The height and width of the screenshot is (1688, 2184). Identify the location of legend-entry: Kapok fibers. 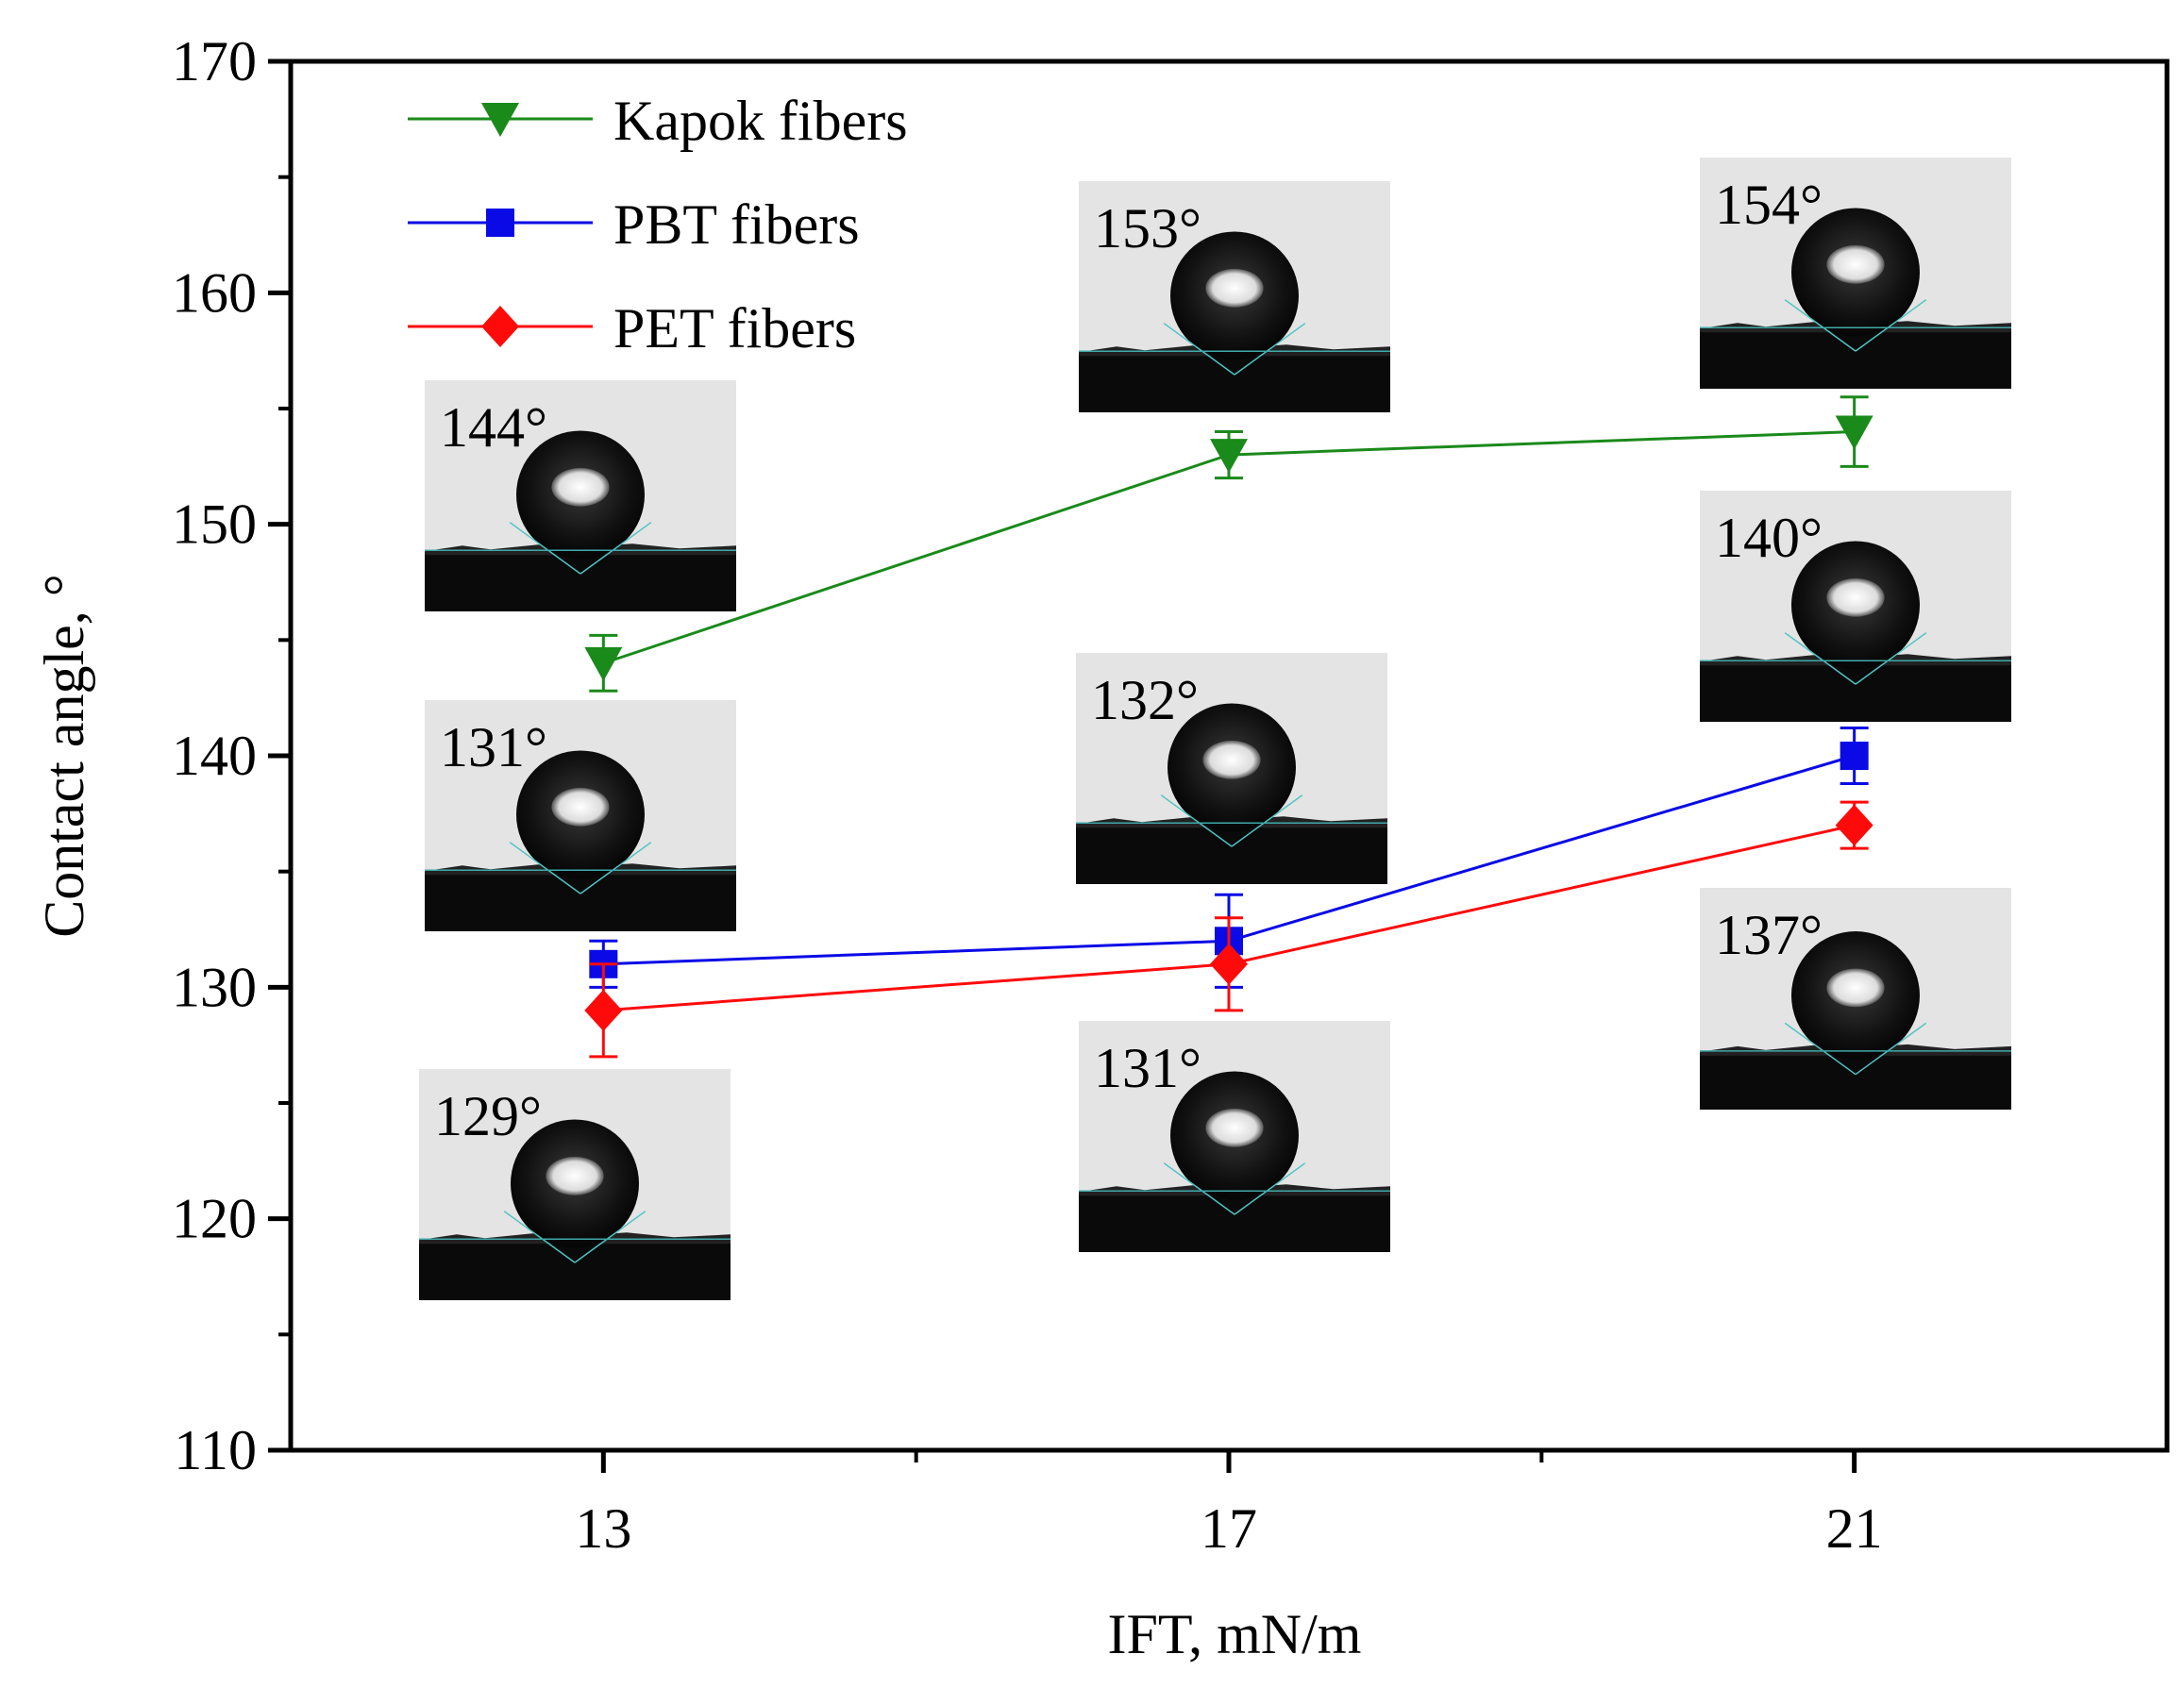
(658, 121).